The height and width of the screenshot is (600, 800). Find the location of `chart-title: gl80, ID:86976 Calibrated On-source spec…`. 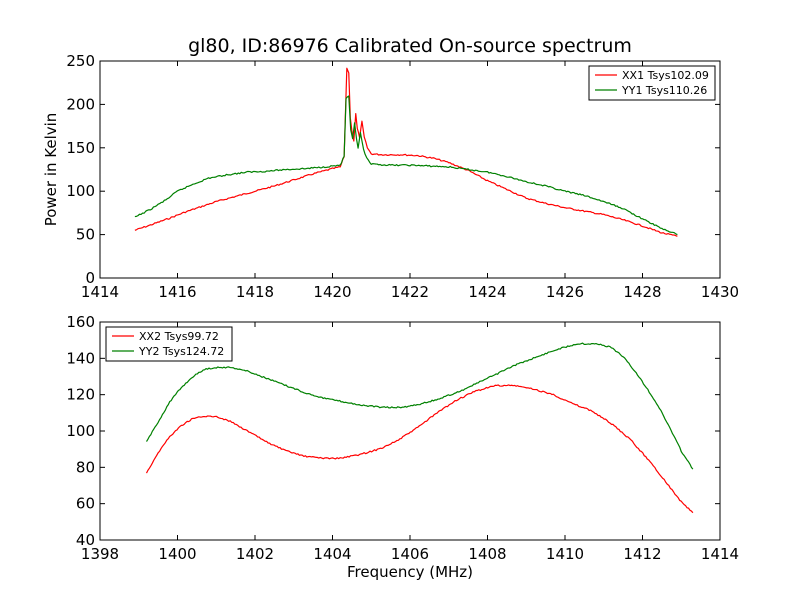

chart-title: gl80, ID:86976 Calibrated On-source spec… is located at coordinates (410, 46).